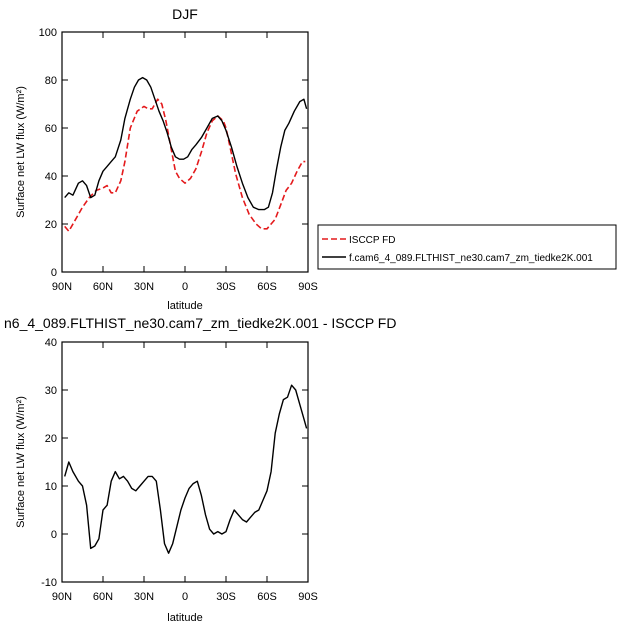  I want to click on y-tick-label: 60, so click(51, 129).